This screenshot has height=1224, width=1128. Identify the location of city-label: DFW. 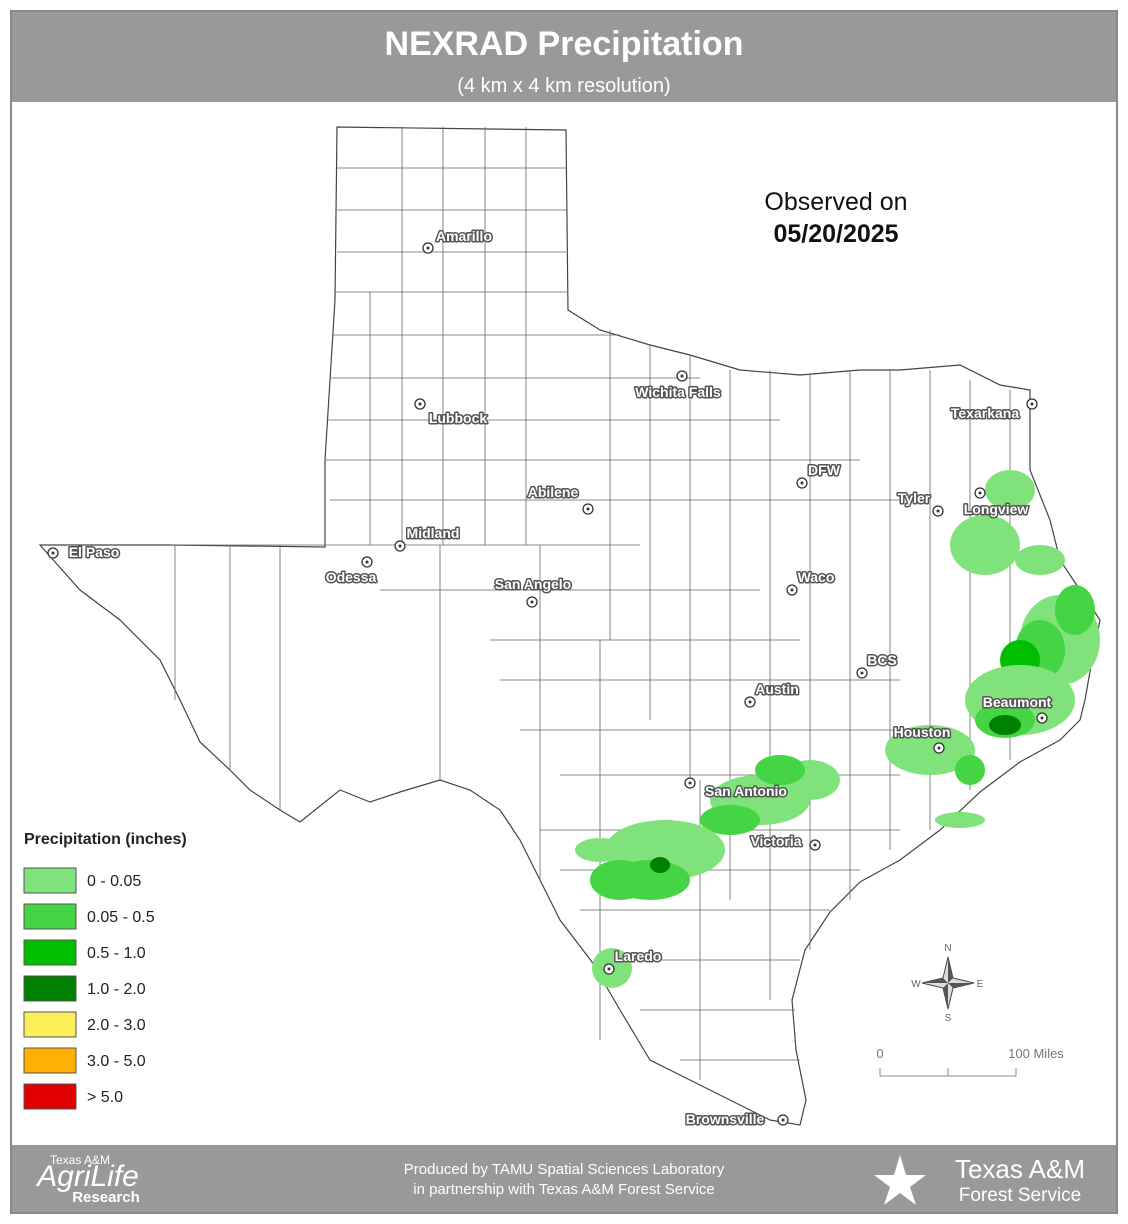
(824, 470).